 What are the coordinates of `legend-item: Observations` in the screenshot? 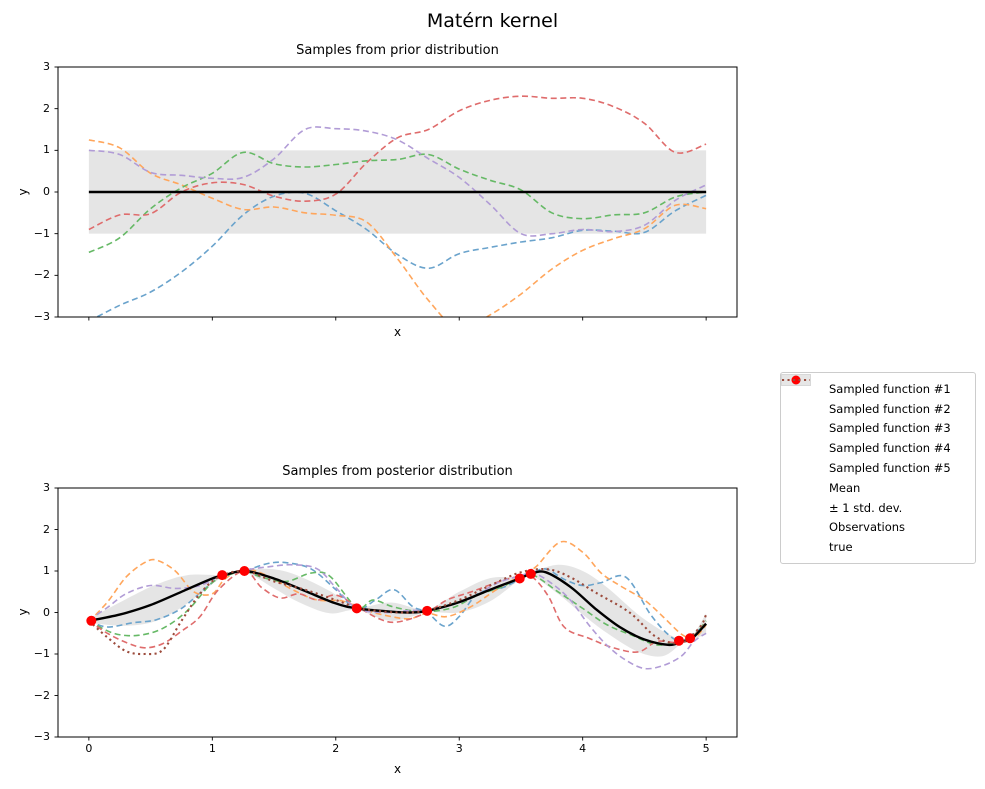 It's located at (878, 456).